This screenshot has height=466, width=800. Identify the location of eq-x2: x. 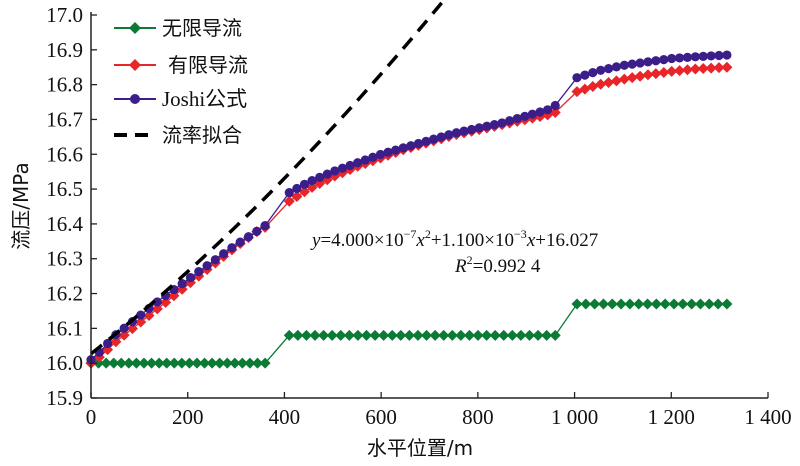
(531, 240).